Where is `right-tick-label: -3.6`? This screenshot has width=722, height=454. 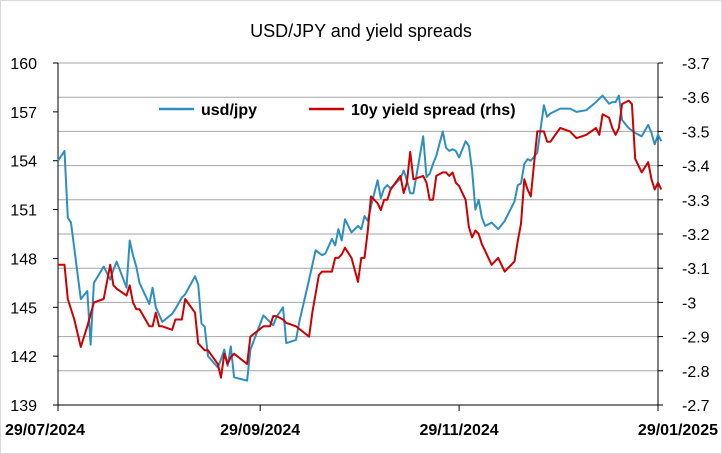
right-tick-label: -3.6 is located at coordinates (696, 98).